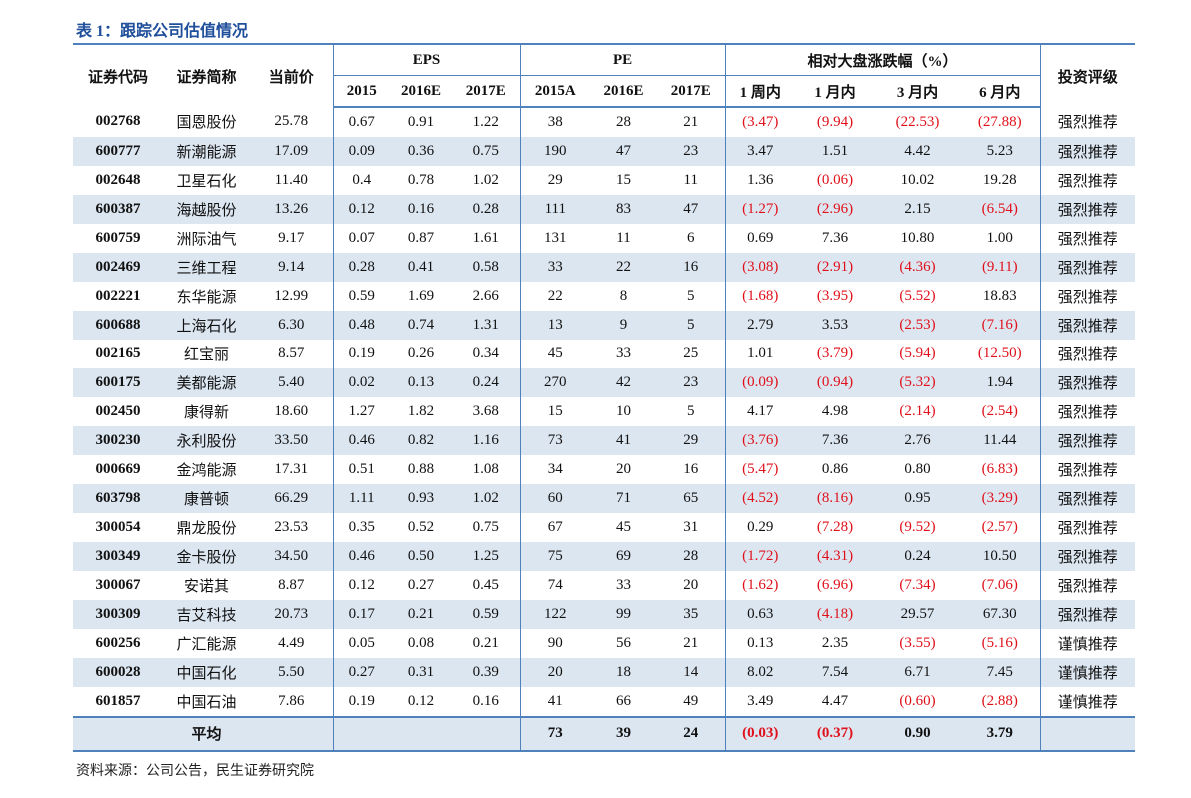 This screenshot has height=798, width=1191. What do you see at coordinates (421, 469) in the screenshot?
I see `table-cell: 0.88` at bounding box center [421, 469].